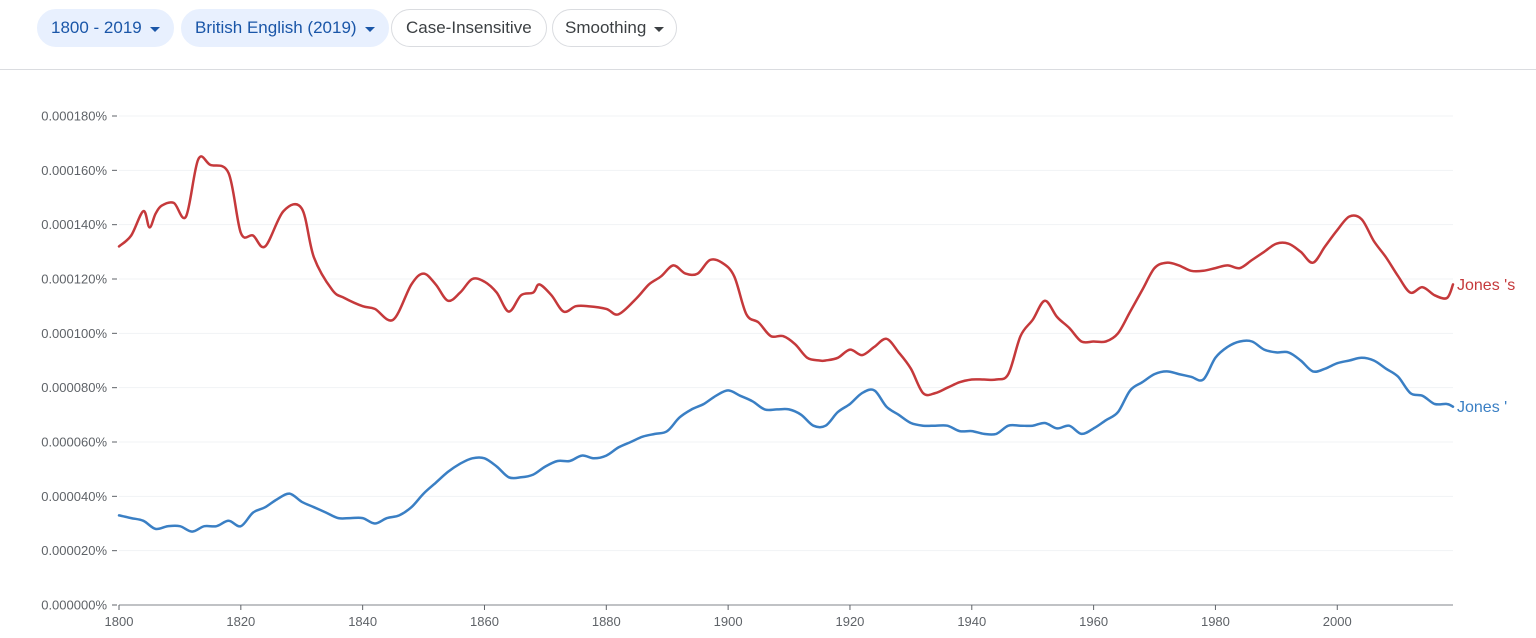 The image size is (1536, 638). I want to click on x-tick-label: 1860, so click(484, 621).